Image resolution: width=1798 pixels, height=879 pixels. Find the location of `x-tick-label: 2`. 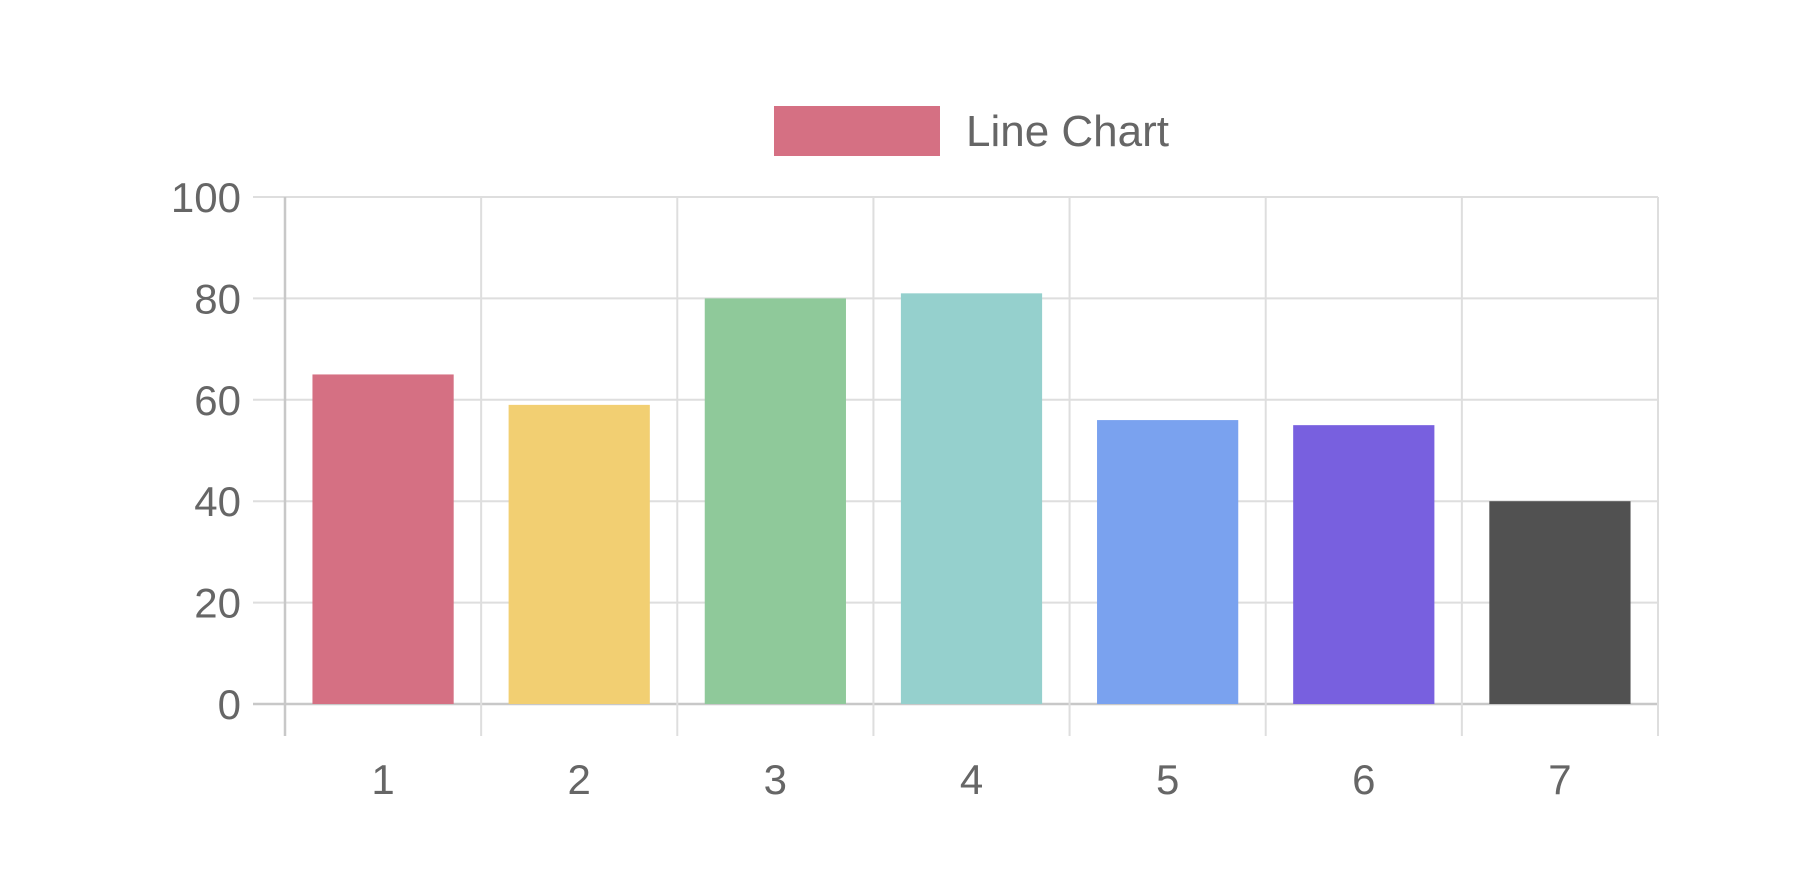

x-tick-label: 2 is located at coordinates (579, 779).